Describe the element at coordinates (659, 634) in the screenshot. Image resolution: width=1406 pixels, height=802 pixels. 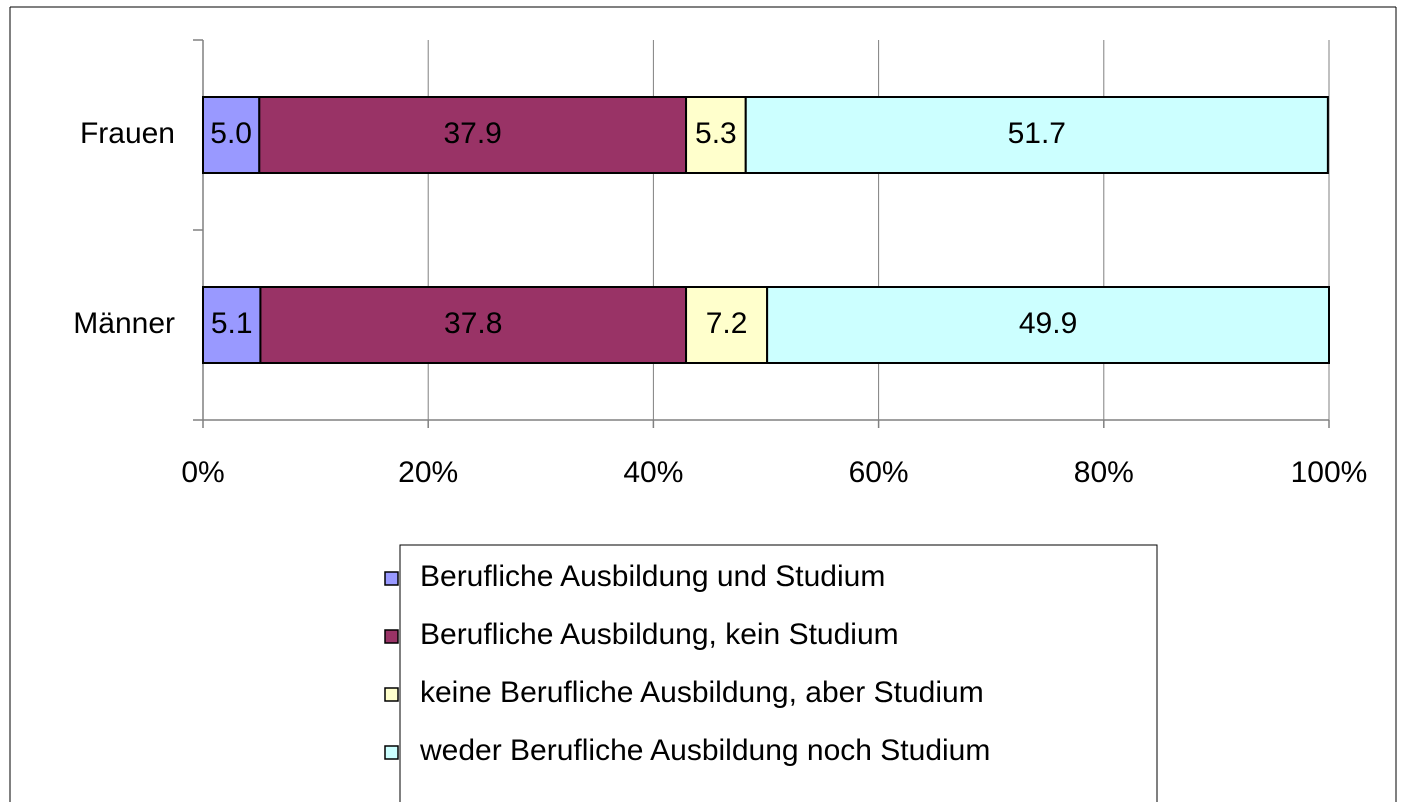
I see `legend-label: Berufliche Ausbildung, kein Studium` at that location.